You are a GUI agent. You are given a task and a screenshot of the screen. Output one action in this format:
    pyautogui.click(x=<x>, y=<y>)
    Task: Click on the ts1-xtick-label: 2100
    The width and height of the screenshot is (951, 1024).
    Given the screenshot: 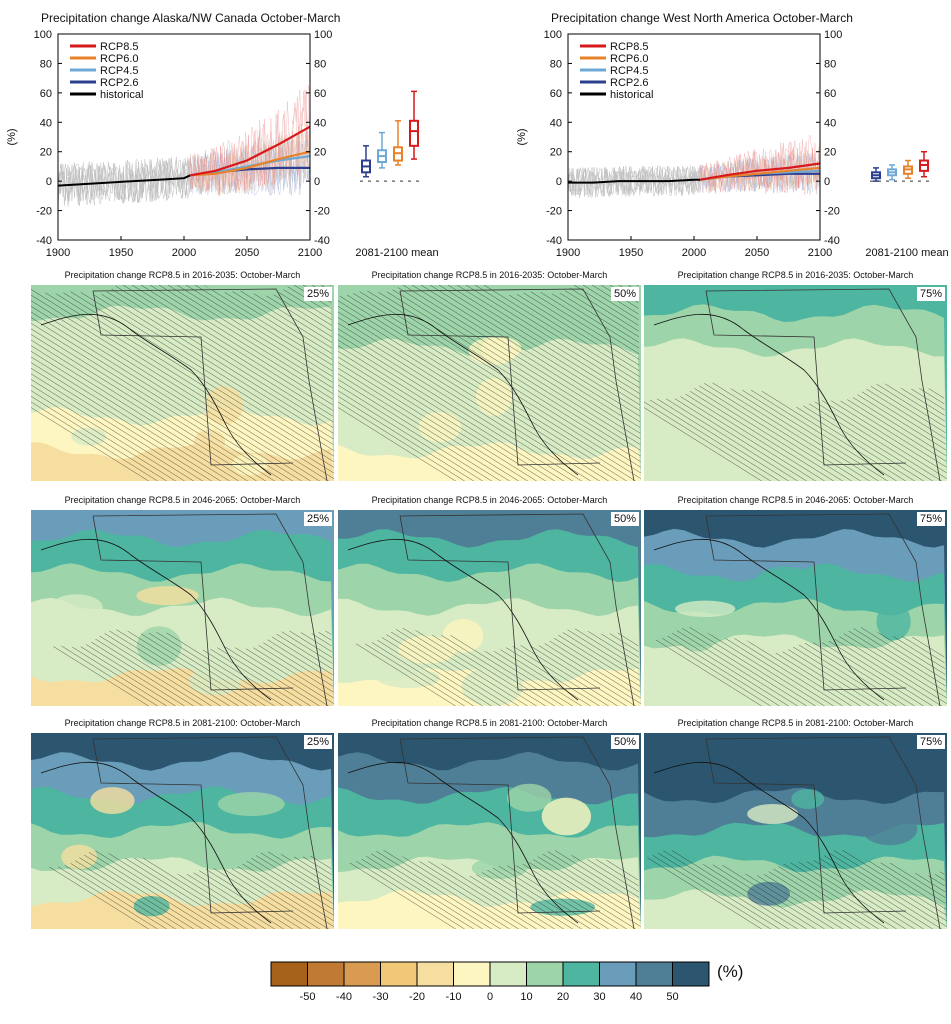 What is the action you would take?
    pyautogui.click(x=310, y=253)
    